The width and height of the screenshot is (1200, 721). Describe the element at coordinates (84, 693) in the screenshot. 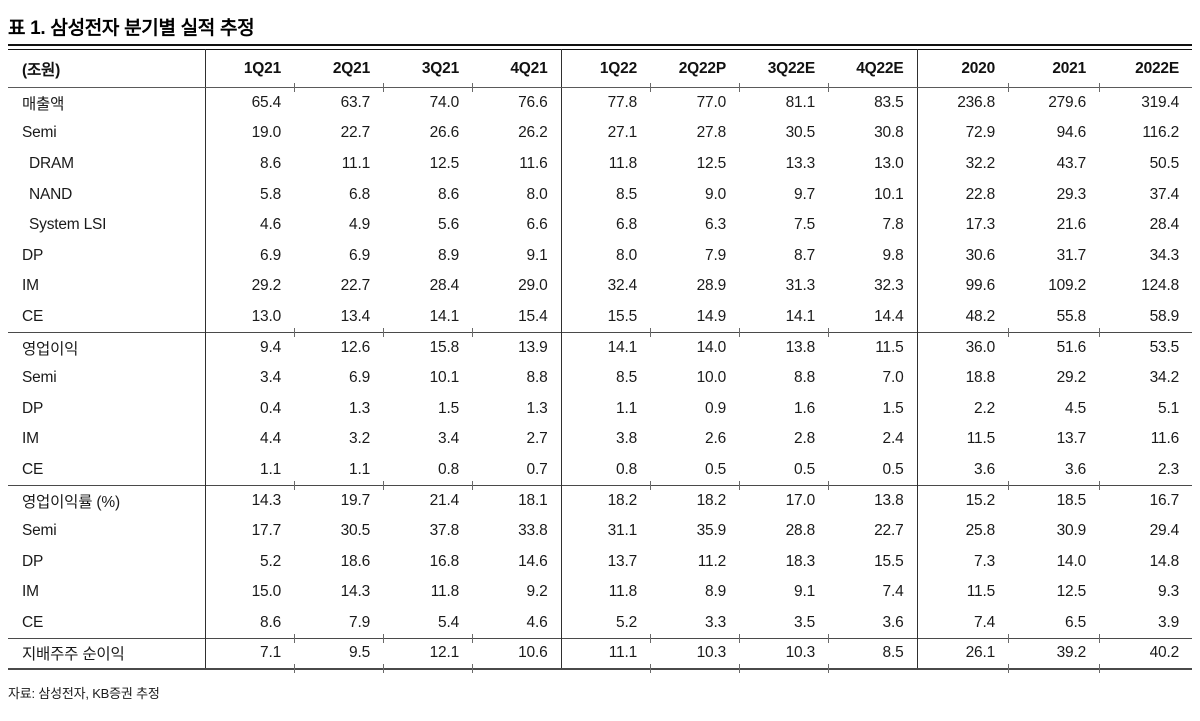

I see `source-note: 자료: 삼성전자, KB증권 추정` at that location.